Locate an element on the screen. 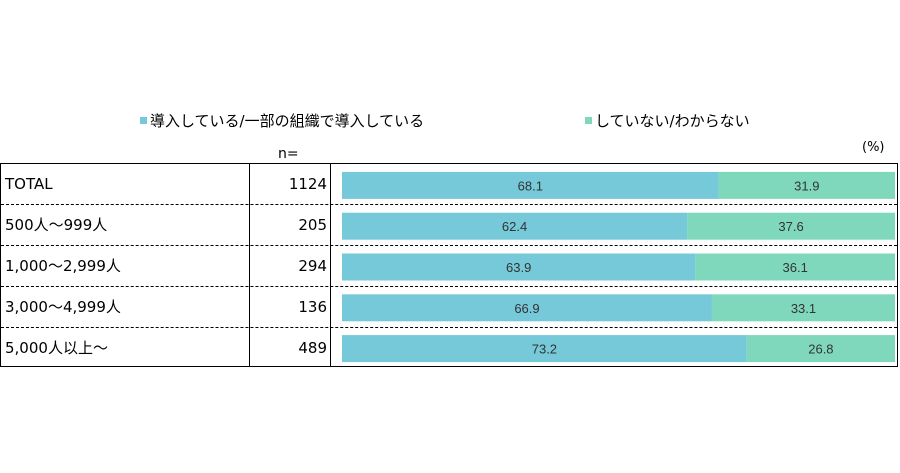  row-n: 136 is located at coordinates (312, 307).